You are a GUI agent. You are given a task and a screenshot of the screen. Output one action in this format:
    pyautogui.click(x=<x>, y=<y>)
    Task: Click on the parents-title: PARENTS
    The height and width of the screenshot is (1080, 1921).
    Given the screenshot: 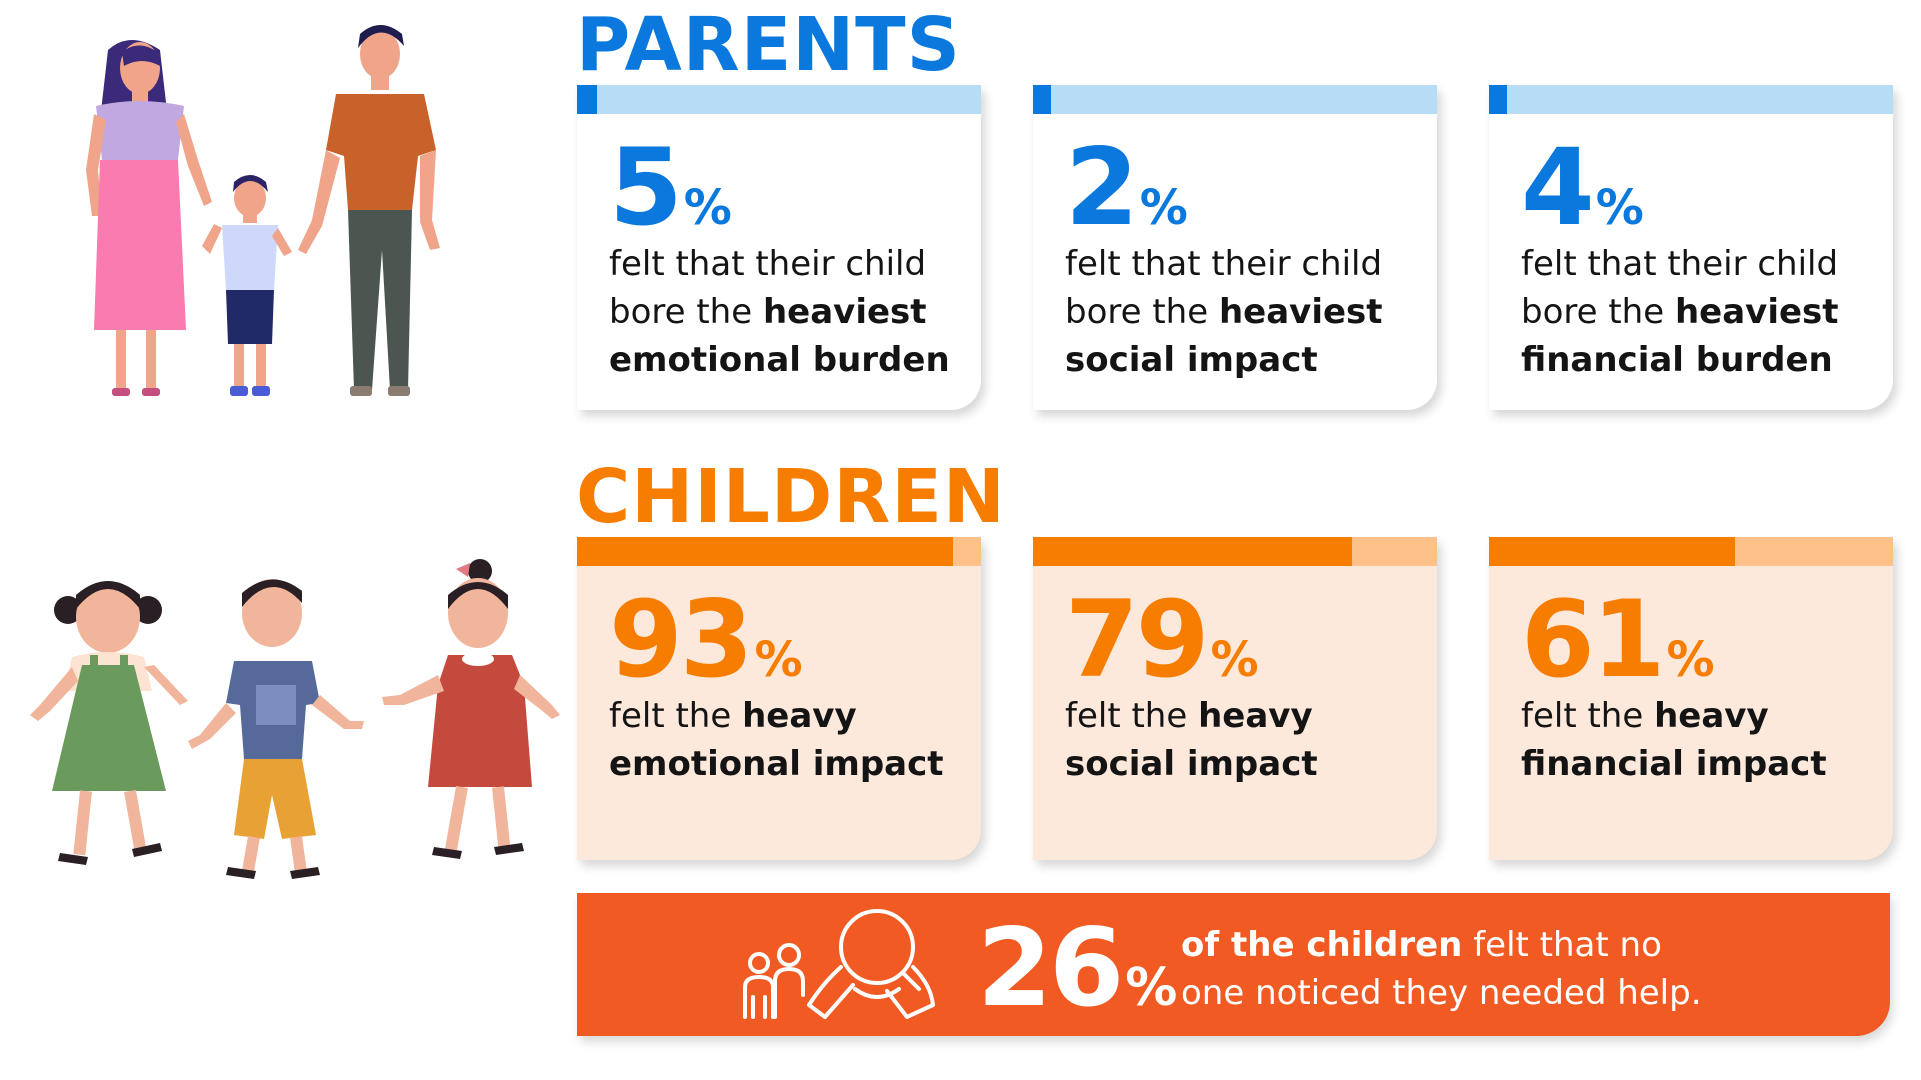 What is the action you would take?
    pyautogui.click(x=768, y=45)
    